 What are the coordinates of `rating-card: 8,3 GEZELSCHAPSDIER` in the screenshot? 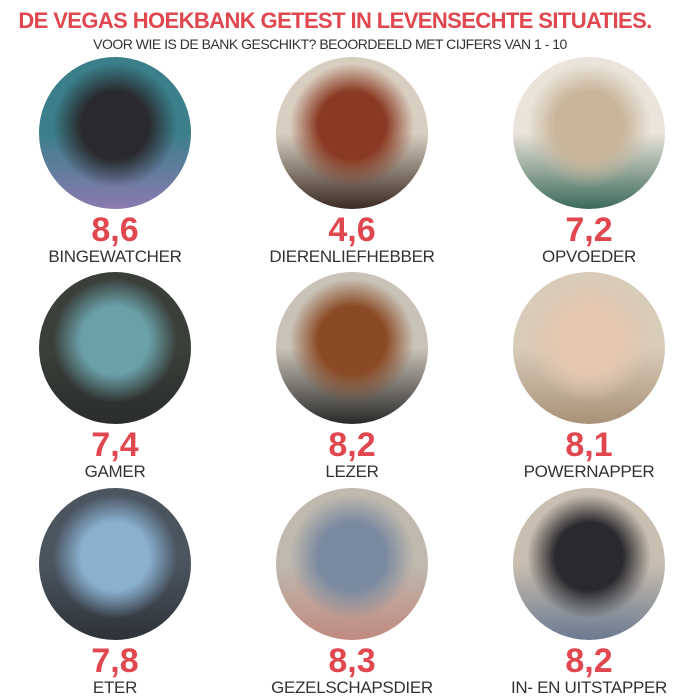 It's located at (352, 593).